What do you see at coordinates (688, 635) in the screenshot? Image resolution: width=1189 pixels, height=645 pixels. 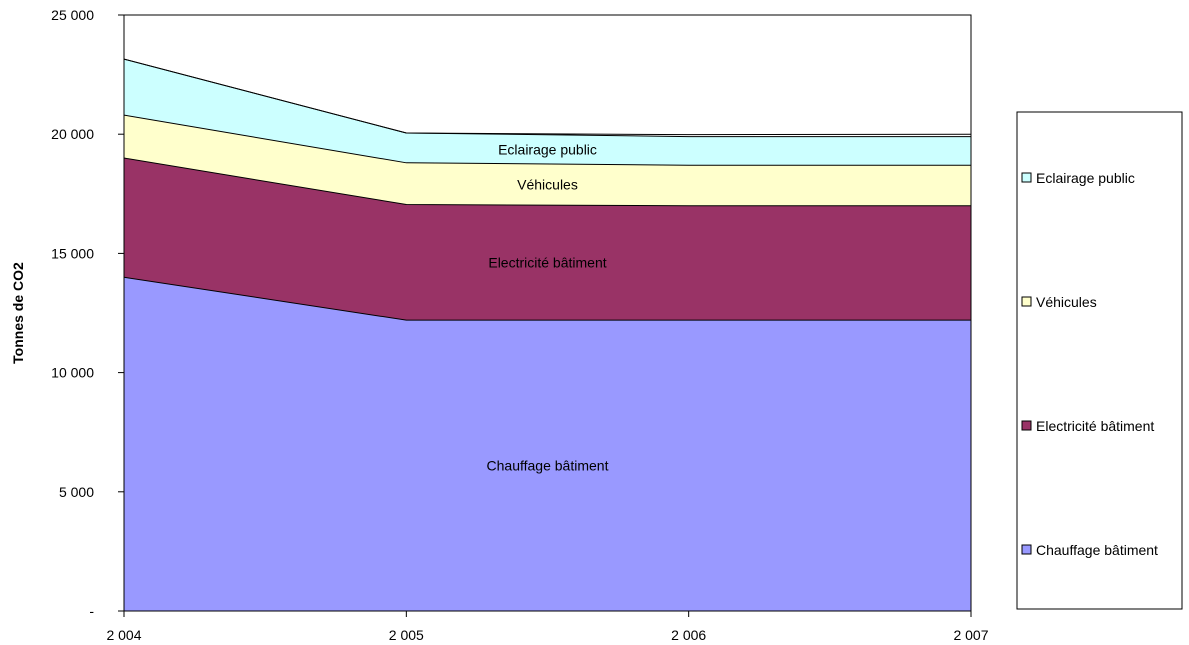 I see `x-tick-label: 2 006` at bounding box center [688, 635].